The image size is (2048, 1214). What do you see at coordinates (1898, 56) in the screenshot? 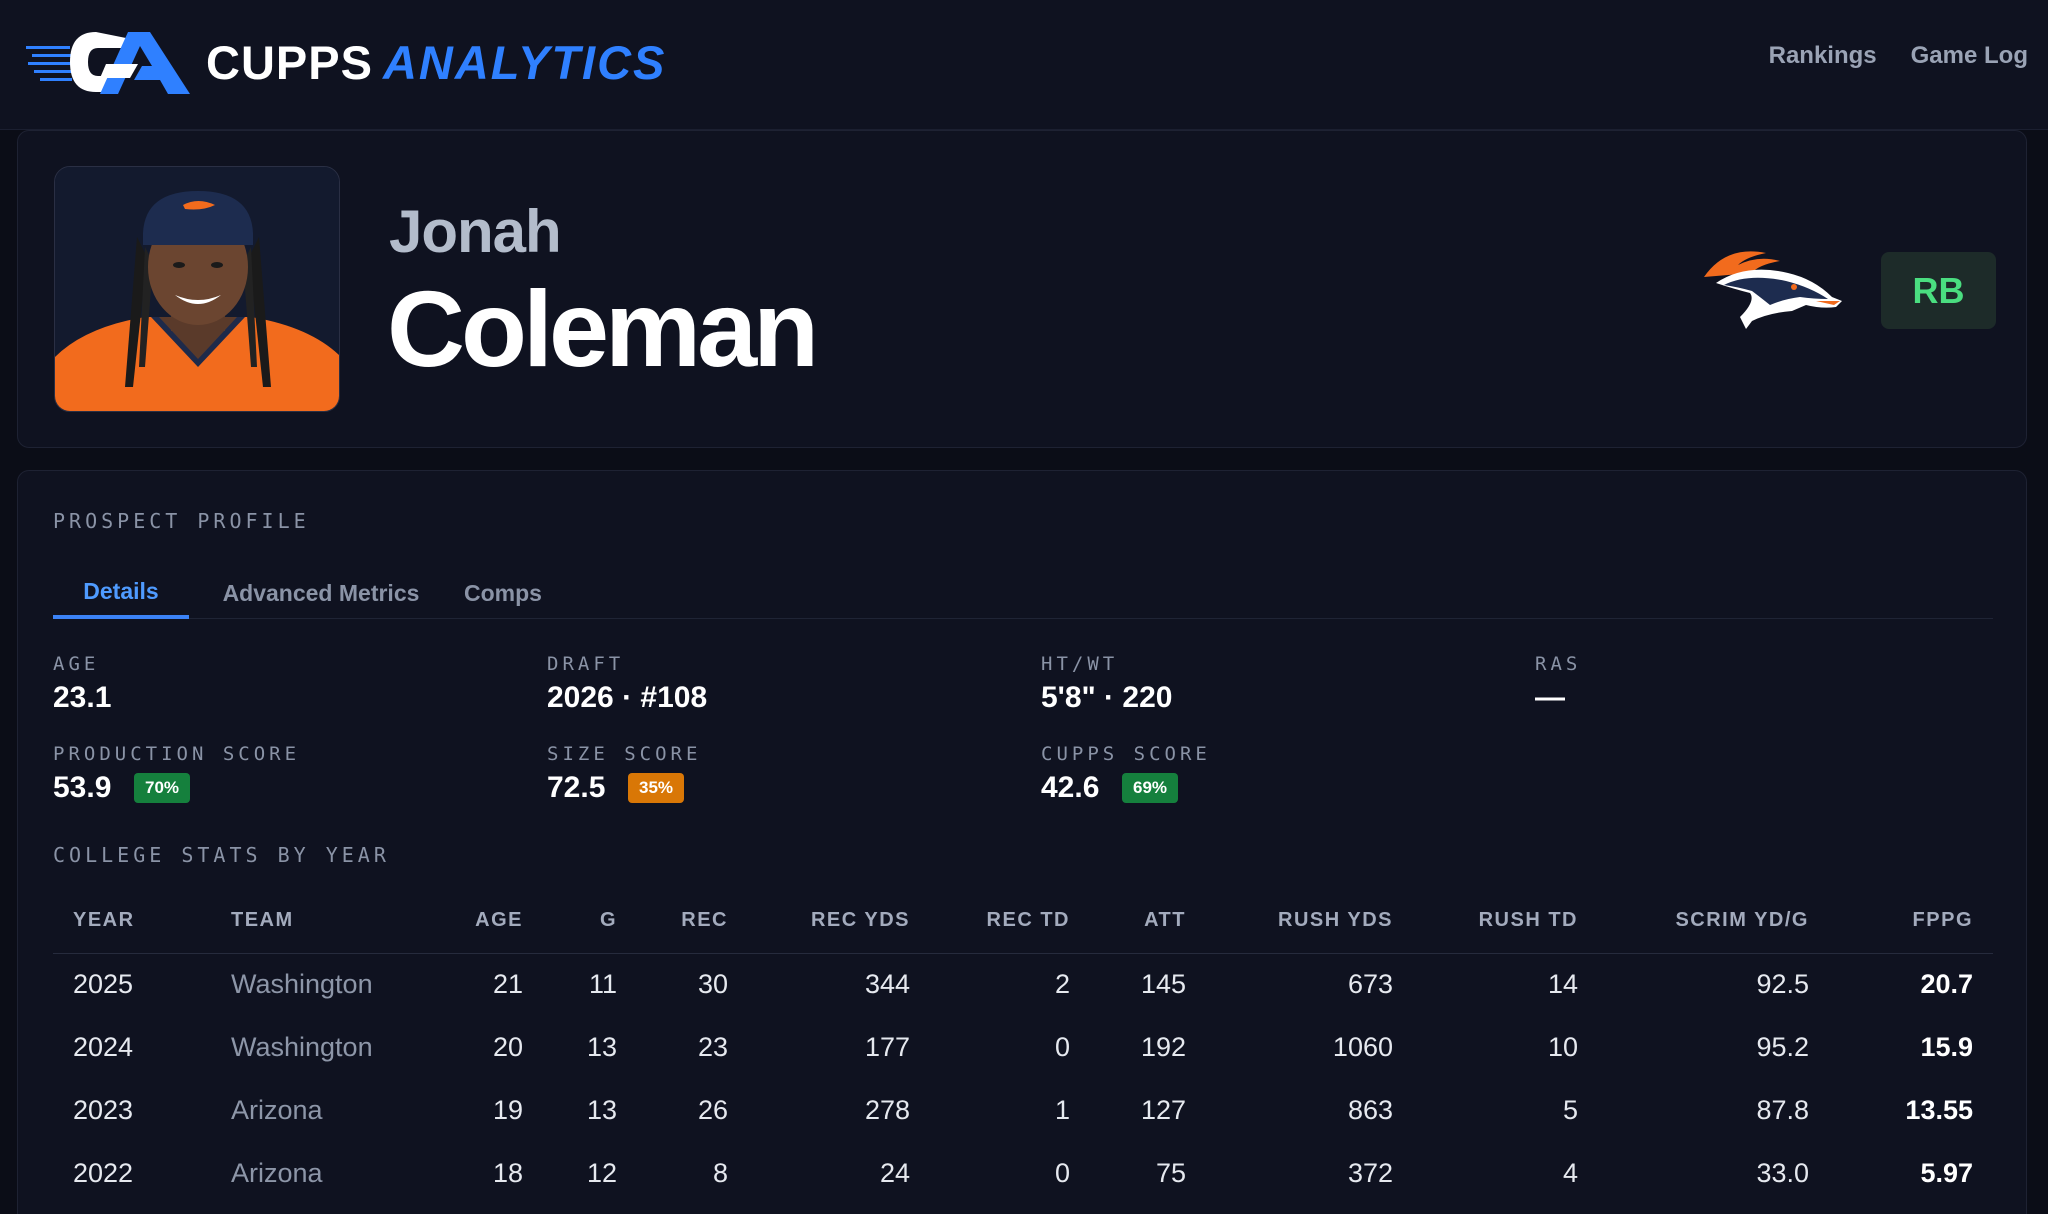
I see `nav-links: Rankings Game Log` at bounding box center [1898, 56].